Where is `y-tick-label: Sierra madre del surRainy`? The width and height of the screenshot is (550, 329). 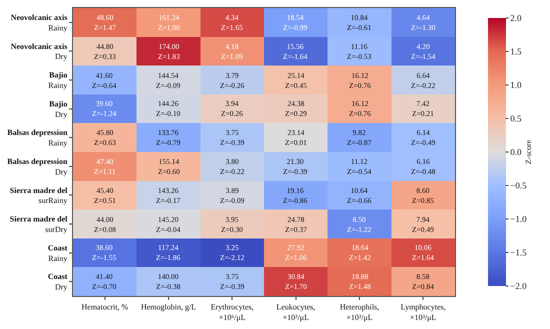
y-tick-label: Sierra madre del surRainy is located at coordinates (39, 196).